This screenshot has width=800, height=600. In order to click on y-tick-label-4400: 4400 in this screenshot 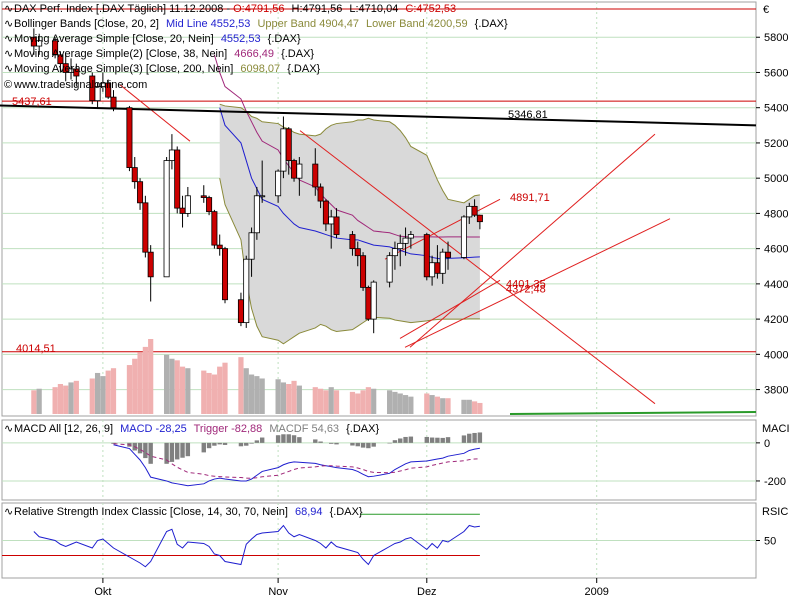, I will do `click(776, 285)`.